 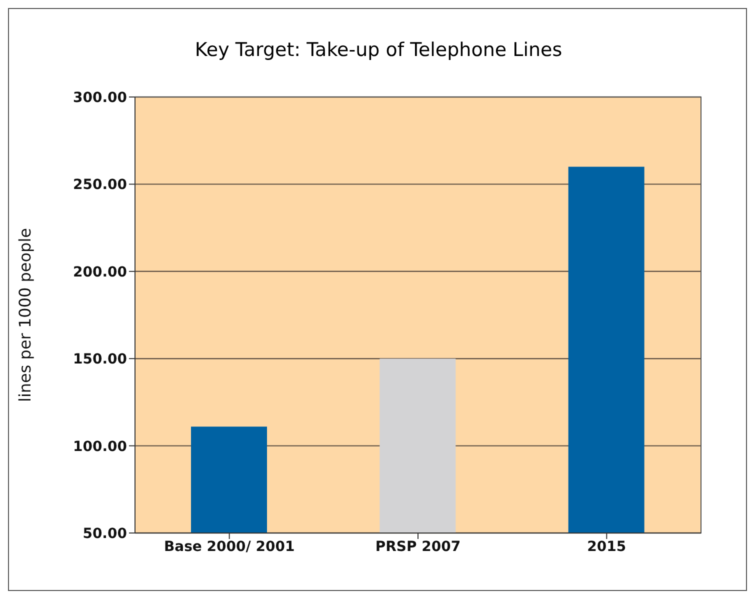 What do you see at coordinates (418, 546) in the screenshot?
I see `x-tick-label: PRSP 2007` at bounding box center [418, 546].